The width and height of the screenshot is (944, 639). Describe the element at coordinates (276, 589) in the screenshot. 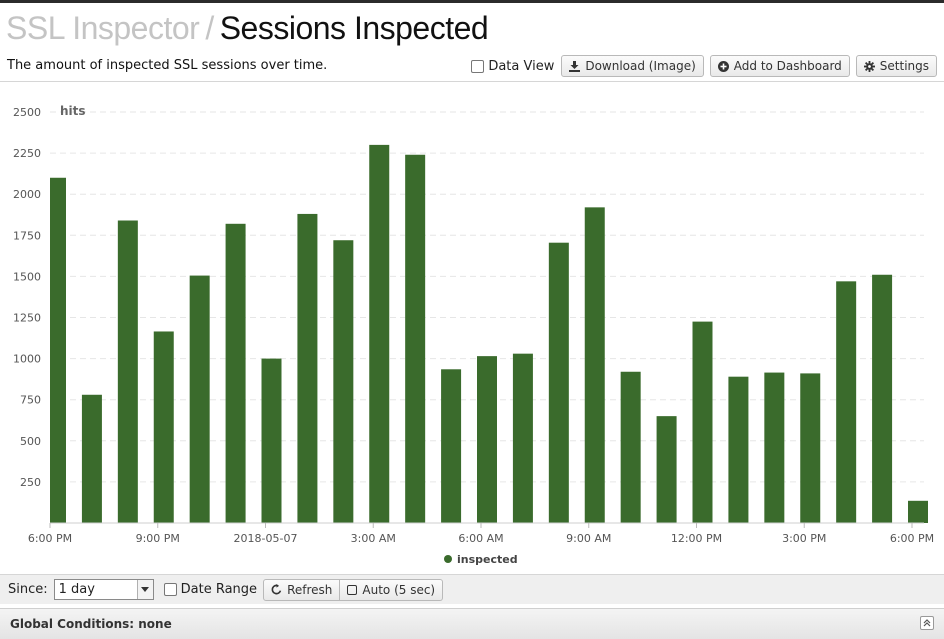

I see `refresh-icon` at that location.